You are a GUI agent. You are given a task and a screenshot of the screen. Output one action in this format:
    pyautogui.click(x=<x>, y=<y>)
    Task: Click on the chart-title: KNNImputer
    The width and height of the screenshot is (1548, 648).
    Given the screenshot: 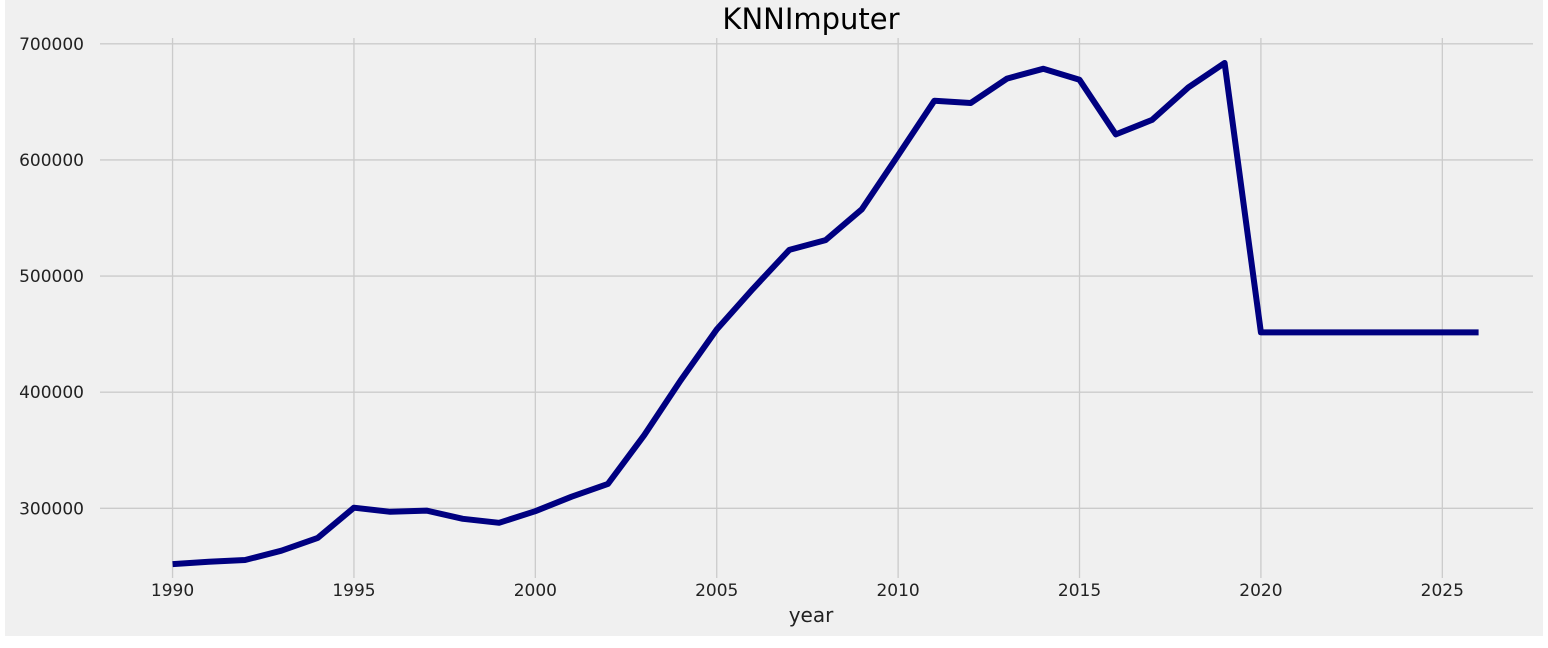 What is the action you would take?
    pyautogui.click(x=810, y=19)
    